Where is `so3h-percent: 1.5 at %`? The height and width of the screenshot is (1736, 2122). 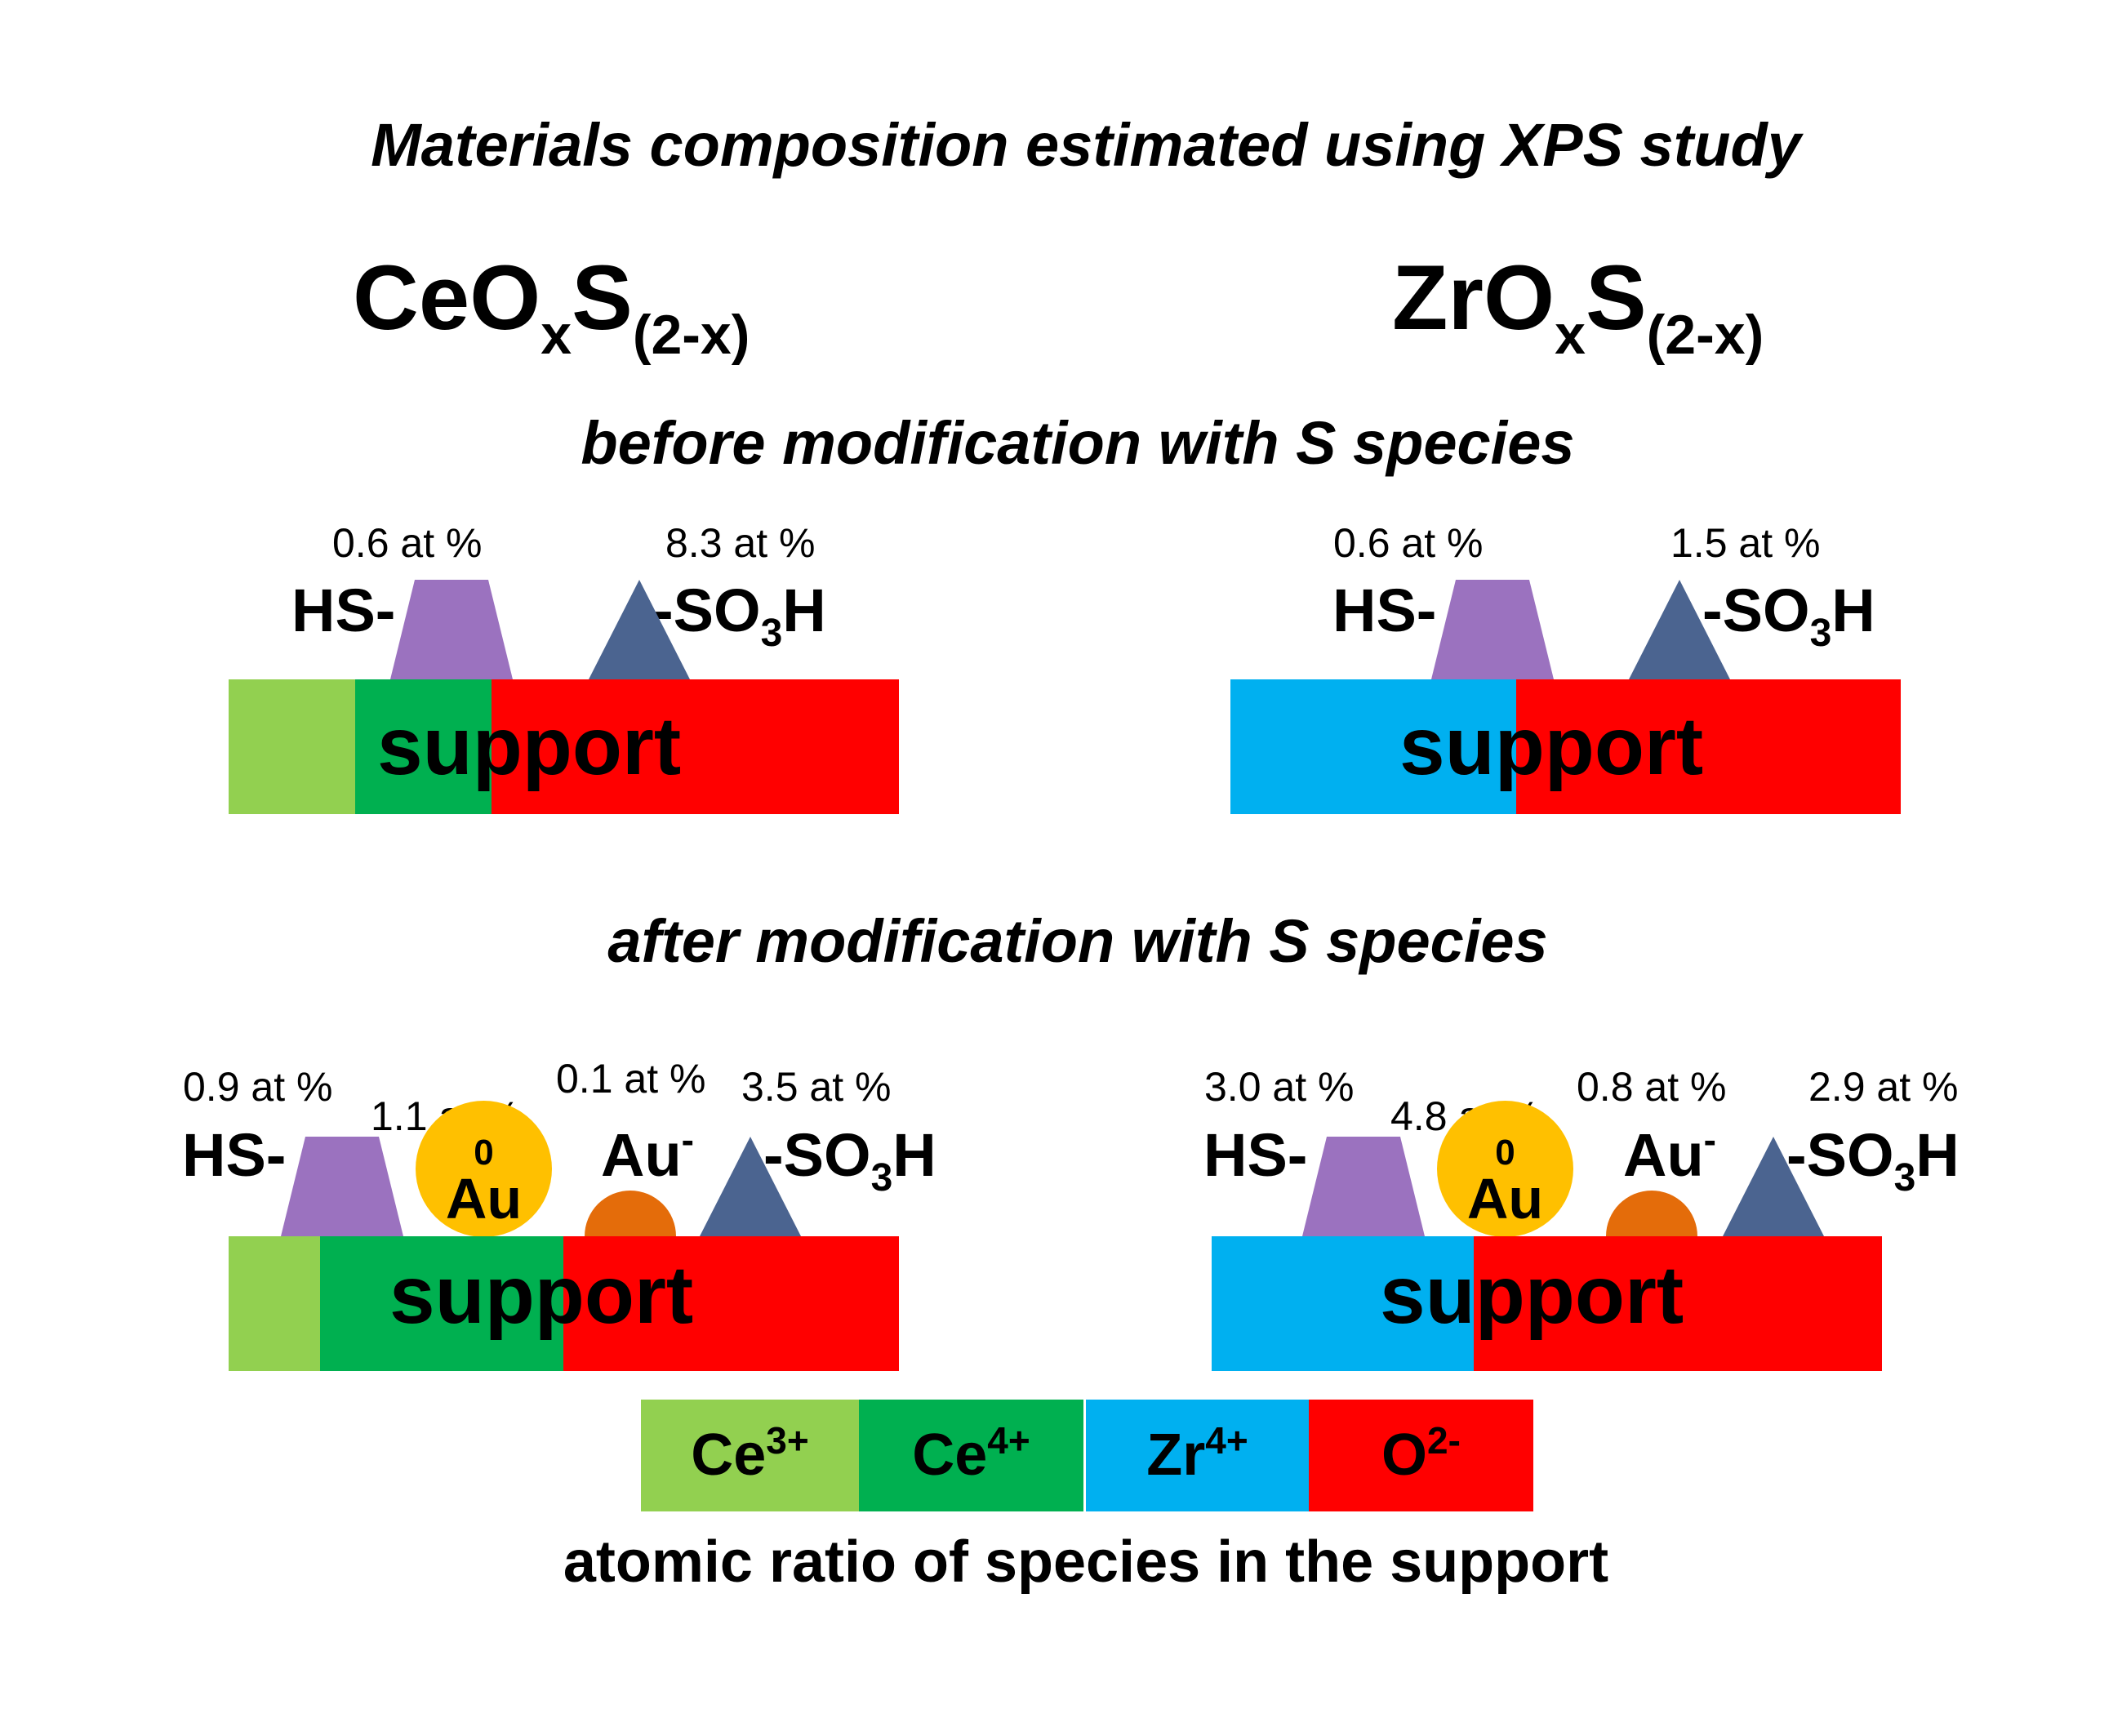
so3h-percent: 1.5 at % is located at coordinates (1745, 543).